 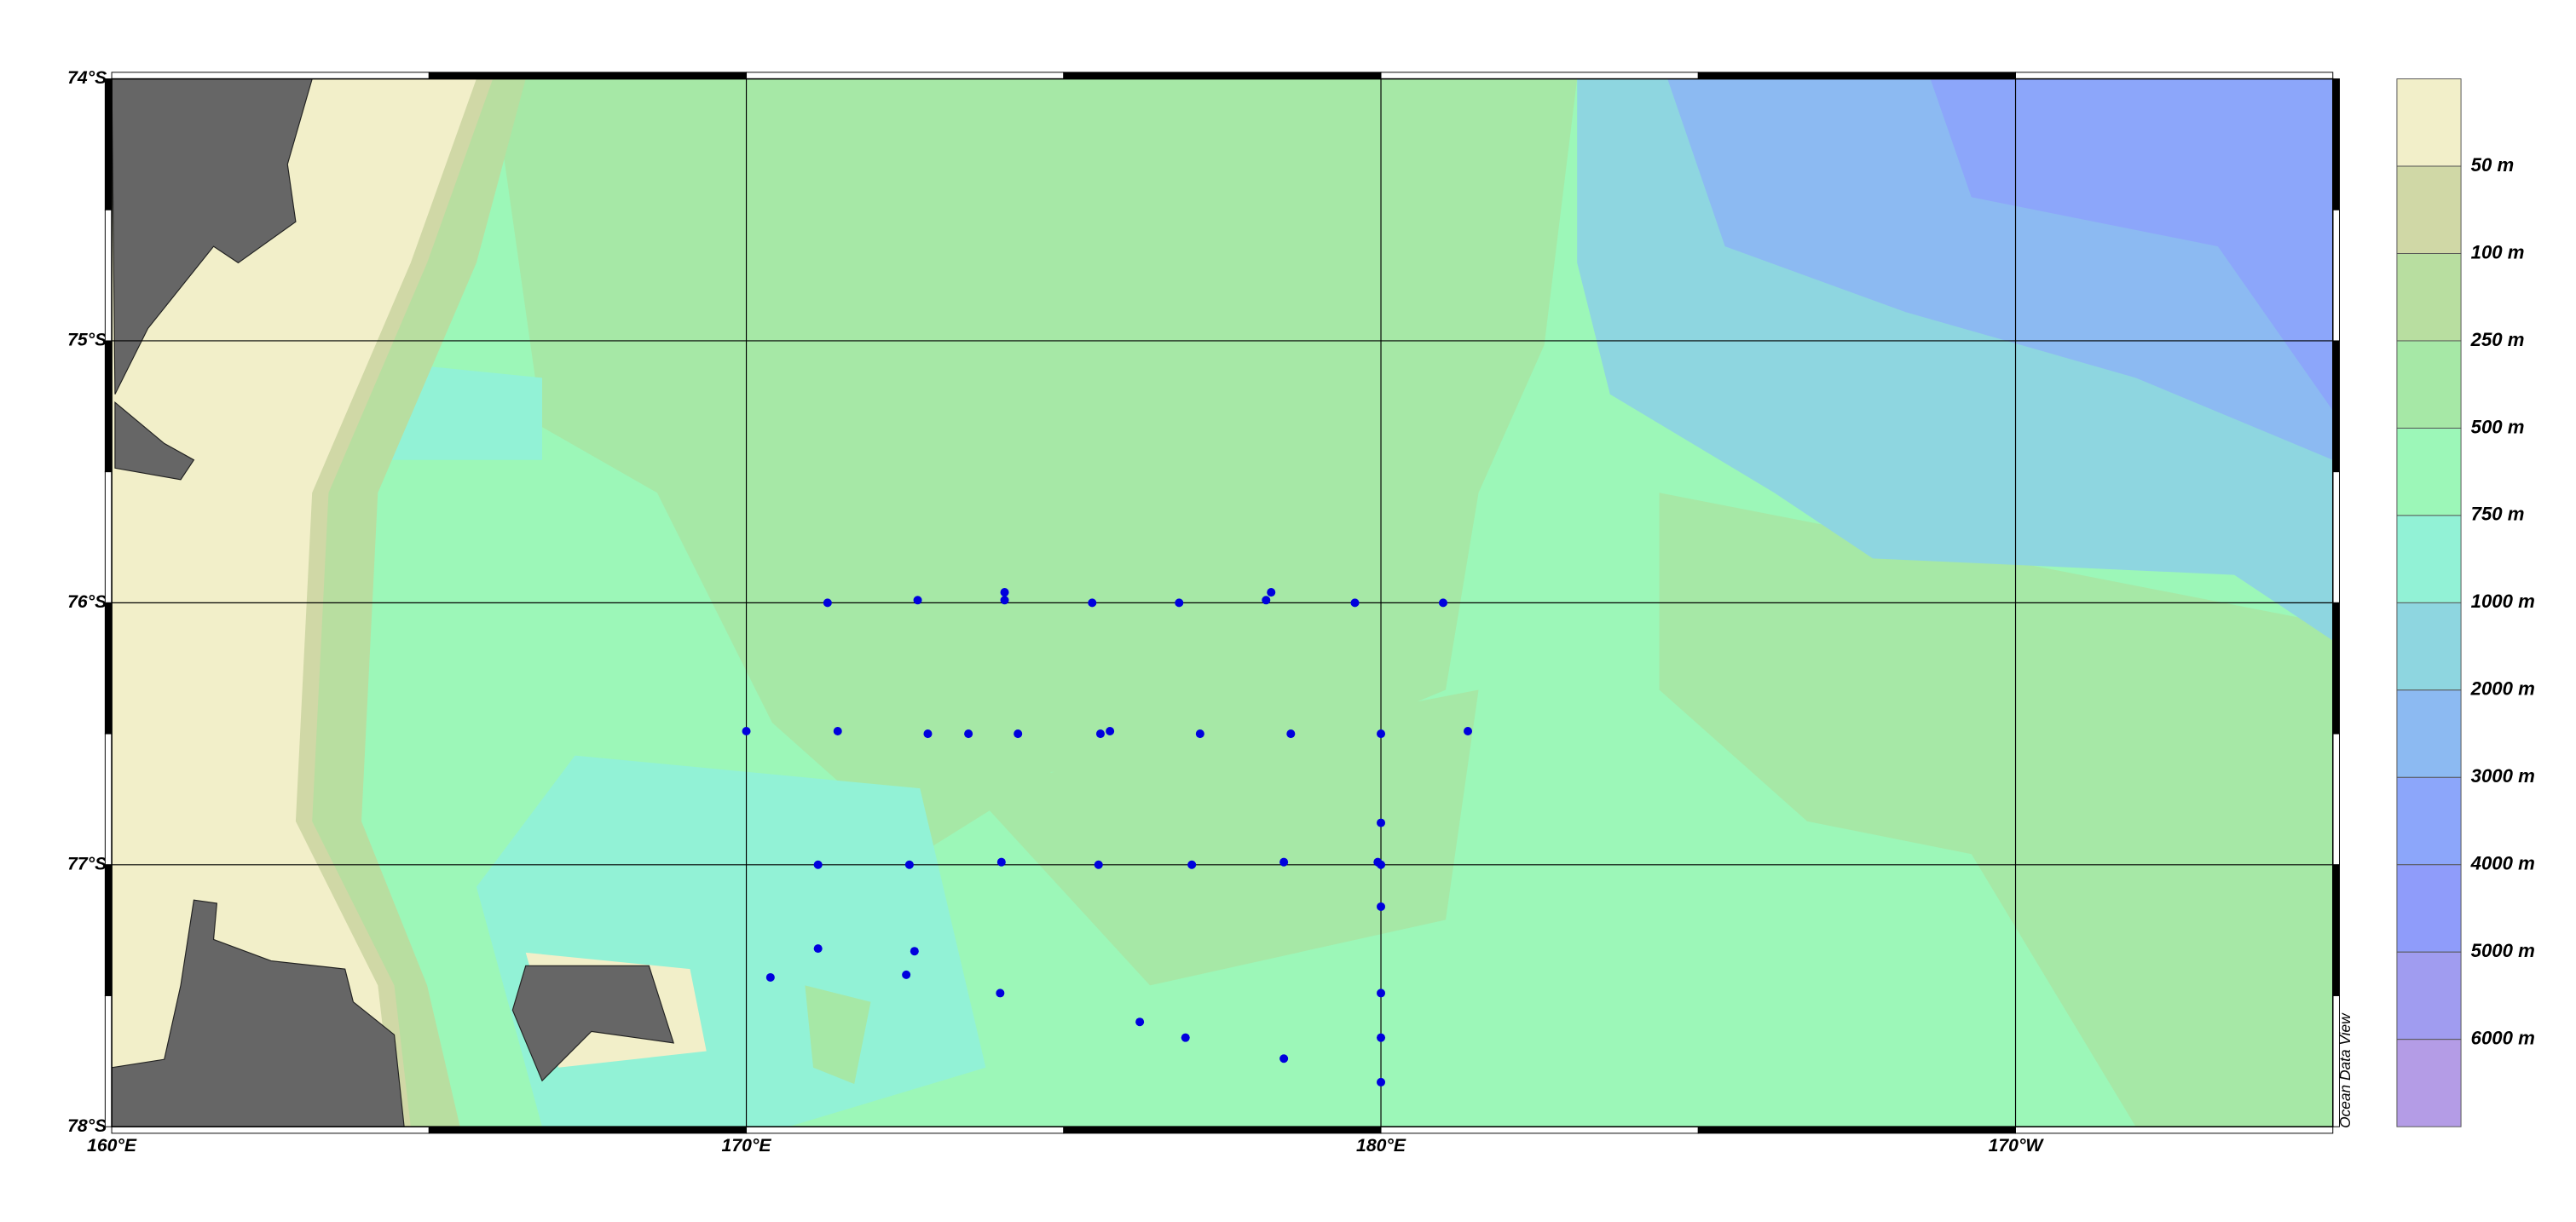 What do you see at coordinates (2502, 863) in the screenshot?
I see `legend-label: 4000 m` at bounding box center [2502, 863].